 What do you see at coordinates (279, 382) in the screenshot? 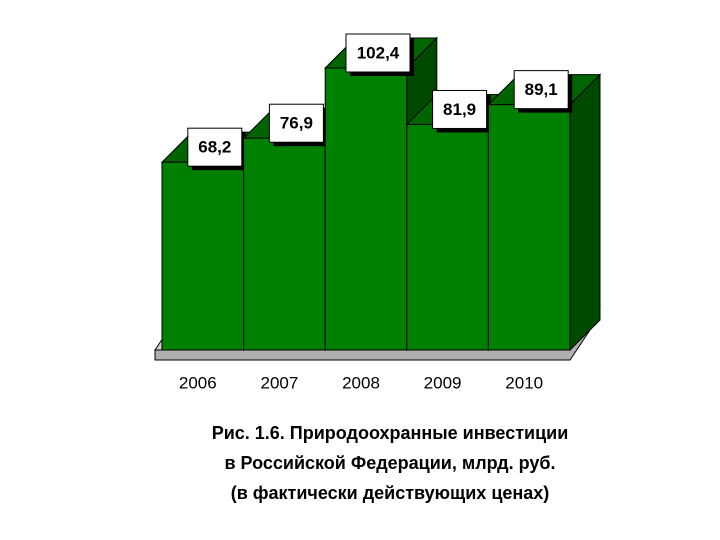
I see `x-tick-label: 2007` at bounding box center [279, 382].